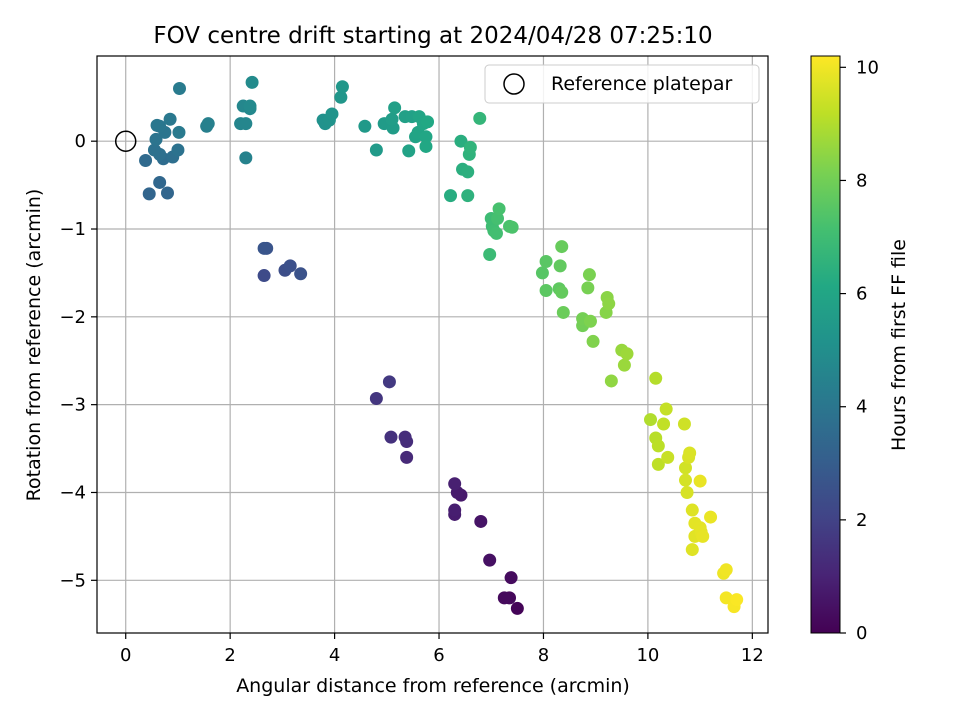 The width and height of the screenshot is (960, 720). I want to click on y-tick-label: 0, so click(80, 141).